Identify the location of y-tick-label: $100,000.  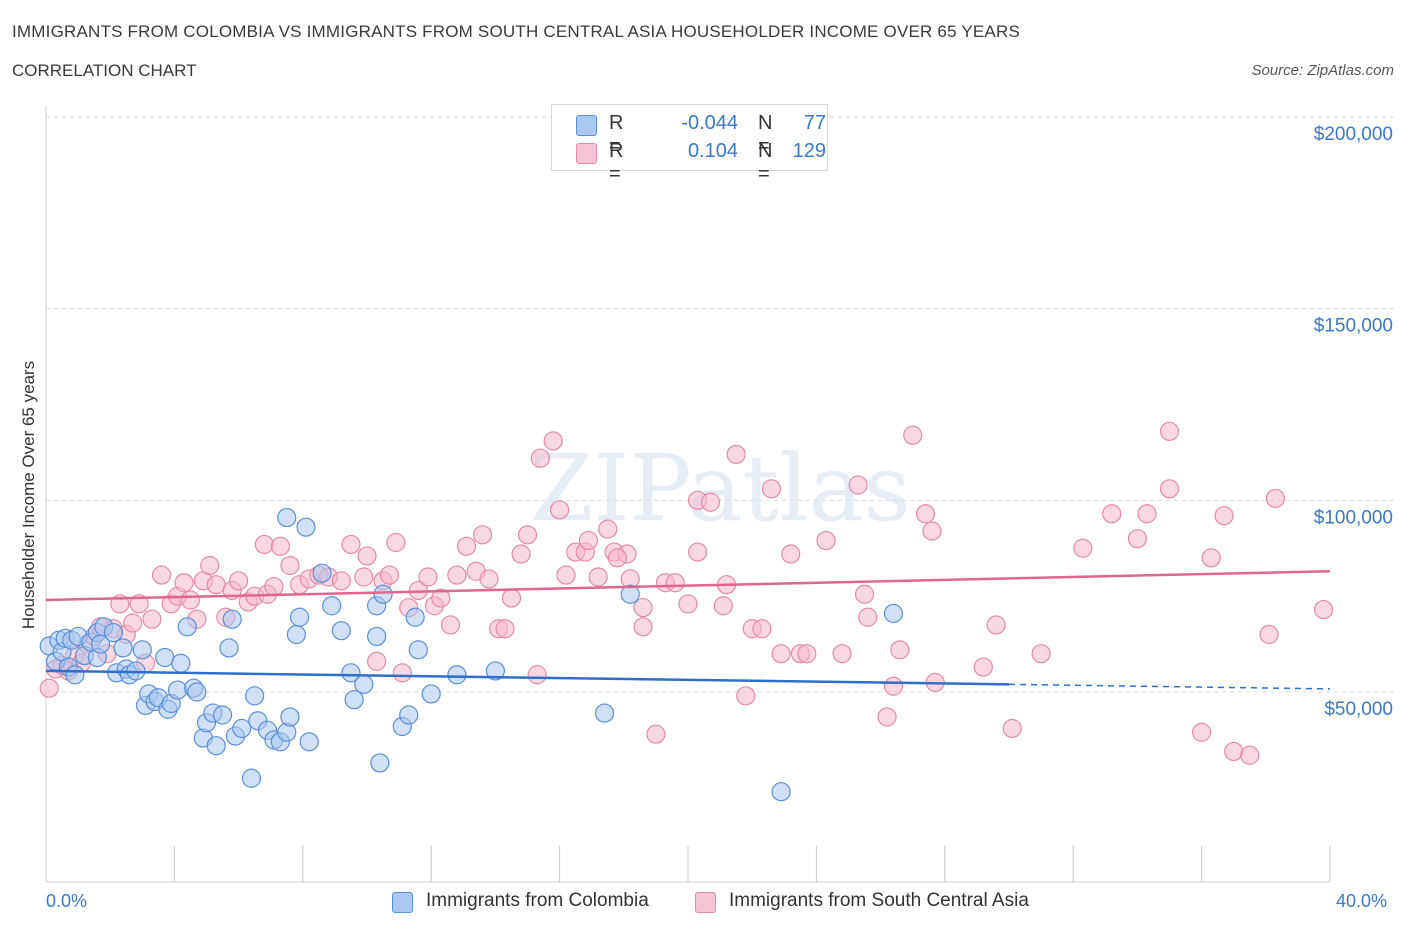
(1353, 517).